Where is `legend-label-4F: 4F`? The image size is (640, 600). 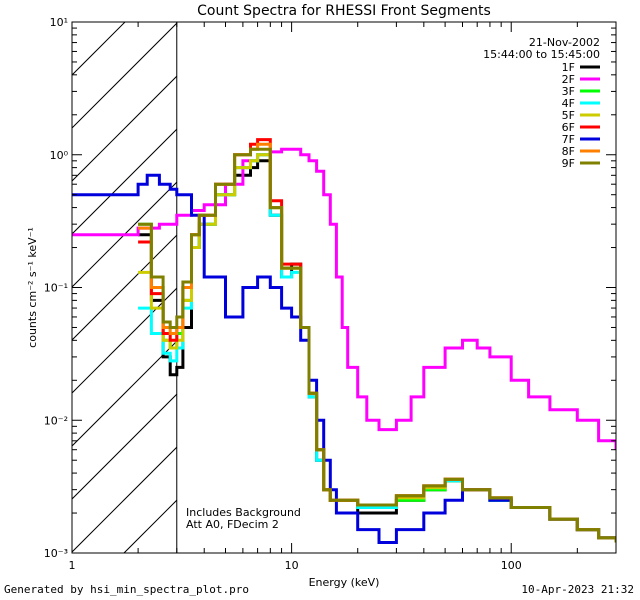
legend-label-4F: 4F is located at coordinates (568, 103).